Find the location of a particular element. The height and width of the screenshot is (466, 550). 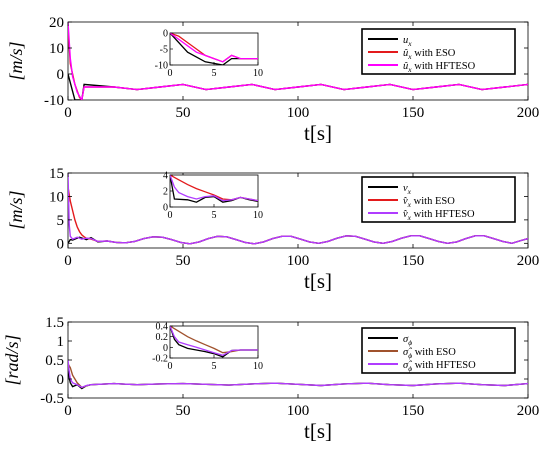

inset-plot: 0 5 10-0.200.20.4 is located at coordinates (207, 347).